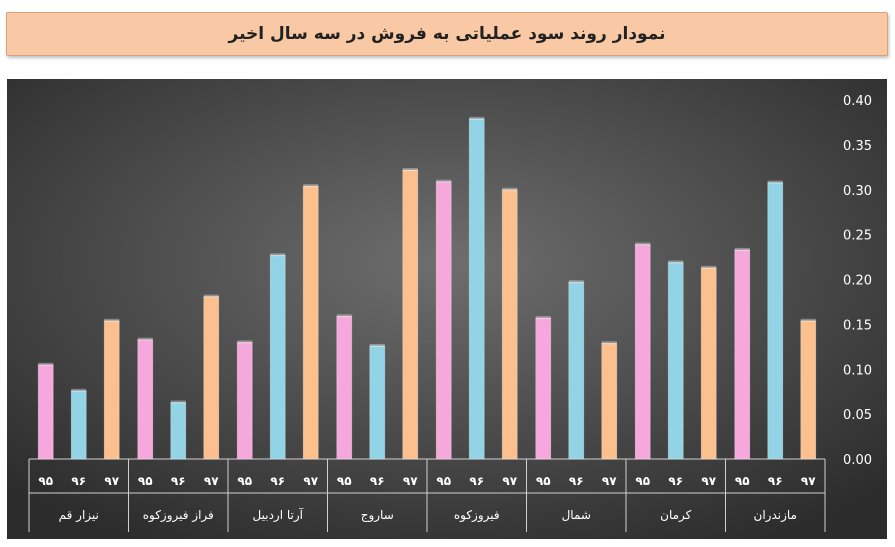  Describe the element at coordinates (576, 515) in the screenshot. I see `x-category-label: شمال` at that location.